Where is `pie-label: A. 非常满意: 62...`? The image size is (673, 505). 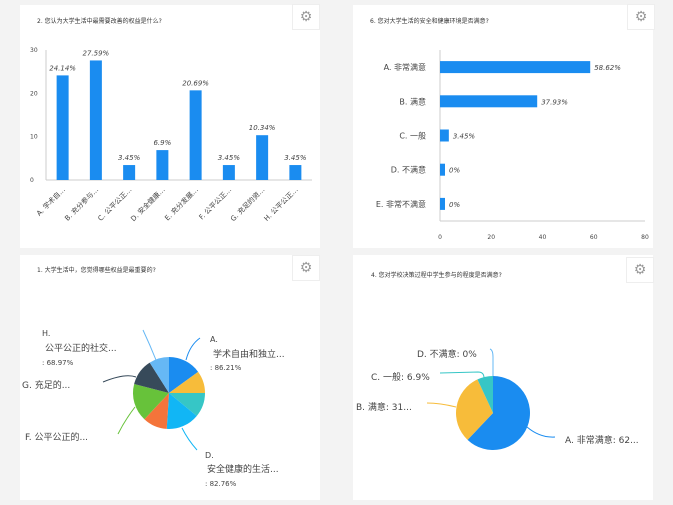
pie-label: A. 非常满意: 62... is located at coordinates (602, 440).